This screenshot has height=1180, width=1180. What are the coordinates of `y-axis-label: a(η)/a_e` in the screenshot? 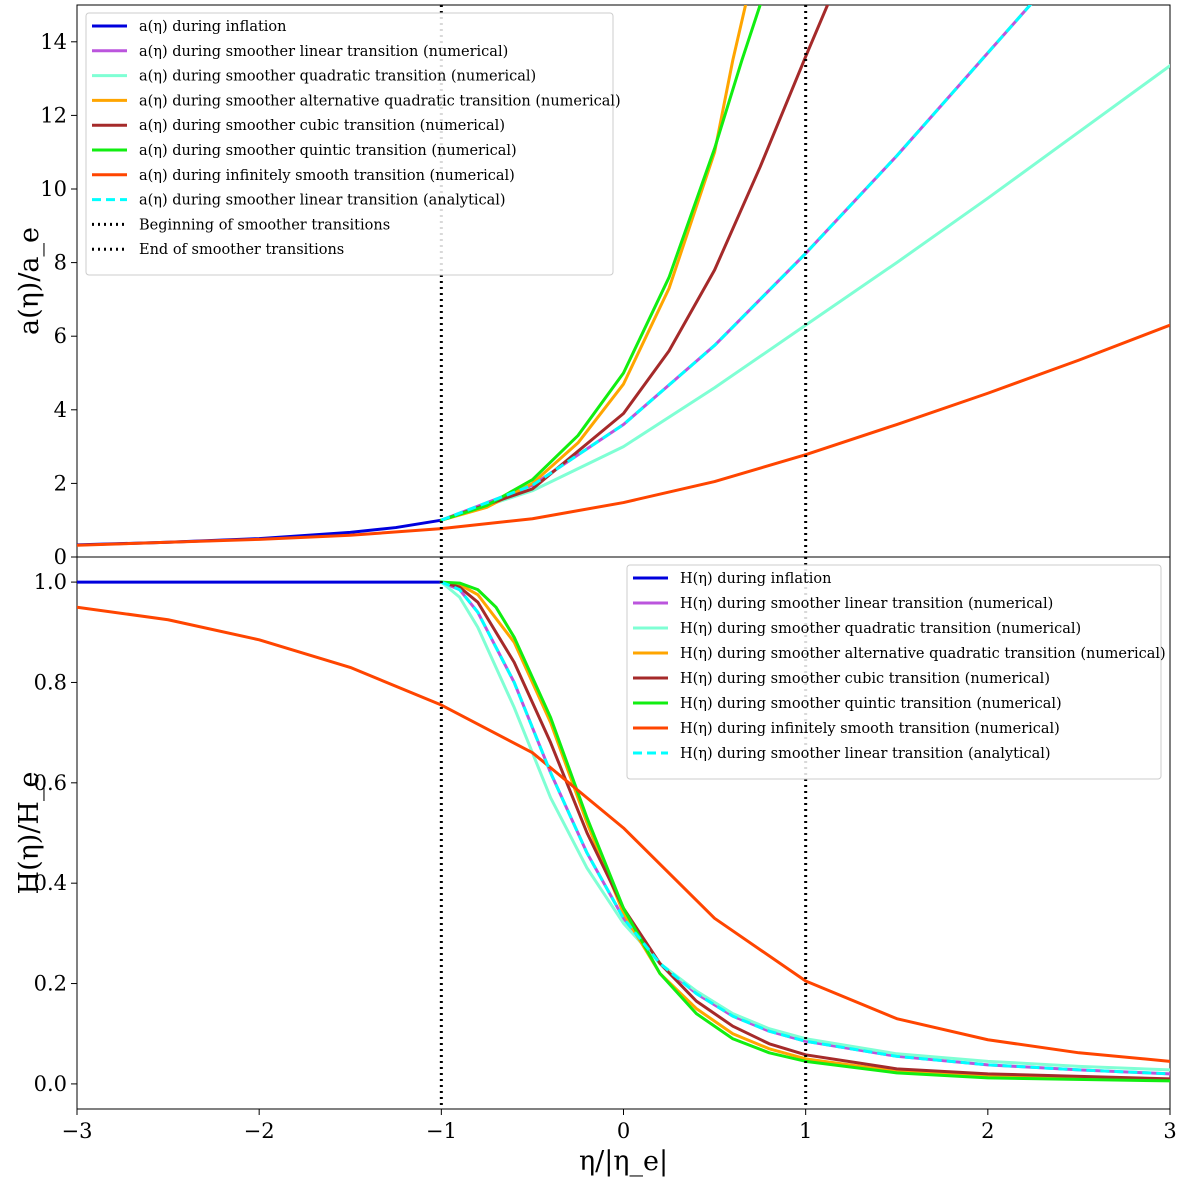 It's located at (29, 281).